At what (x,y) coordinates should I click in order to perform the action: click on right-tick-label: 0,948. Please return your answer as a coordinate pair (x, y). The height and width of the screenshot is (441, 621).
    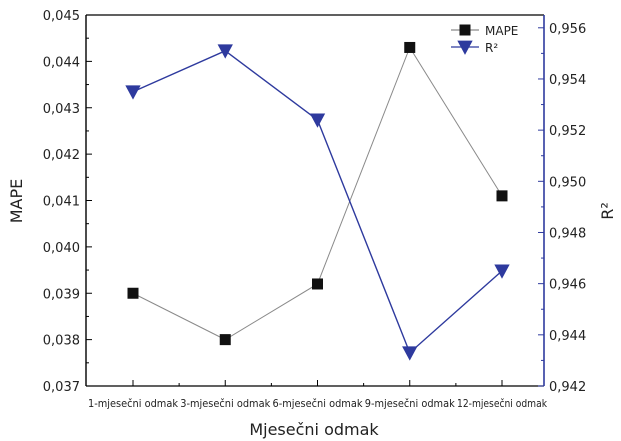
    Looking at the image, I should click on (567, 233).